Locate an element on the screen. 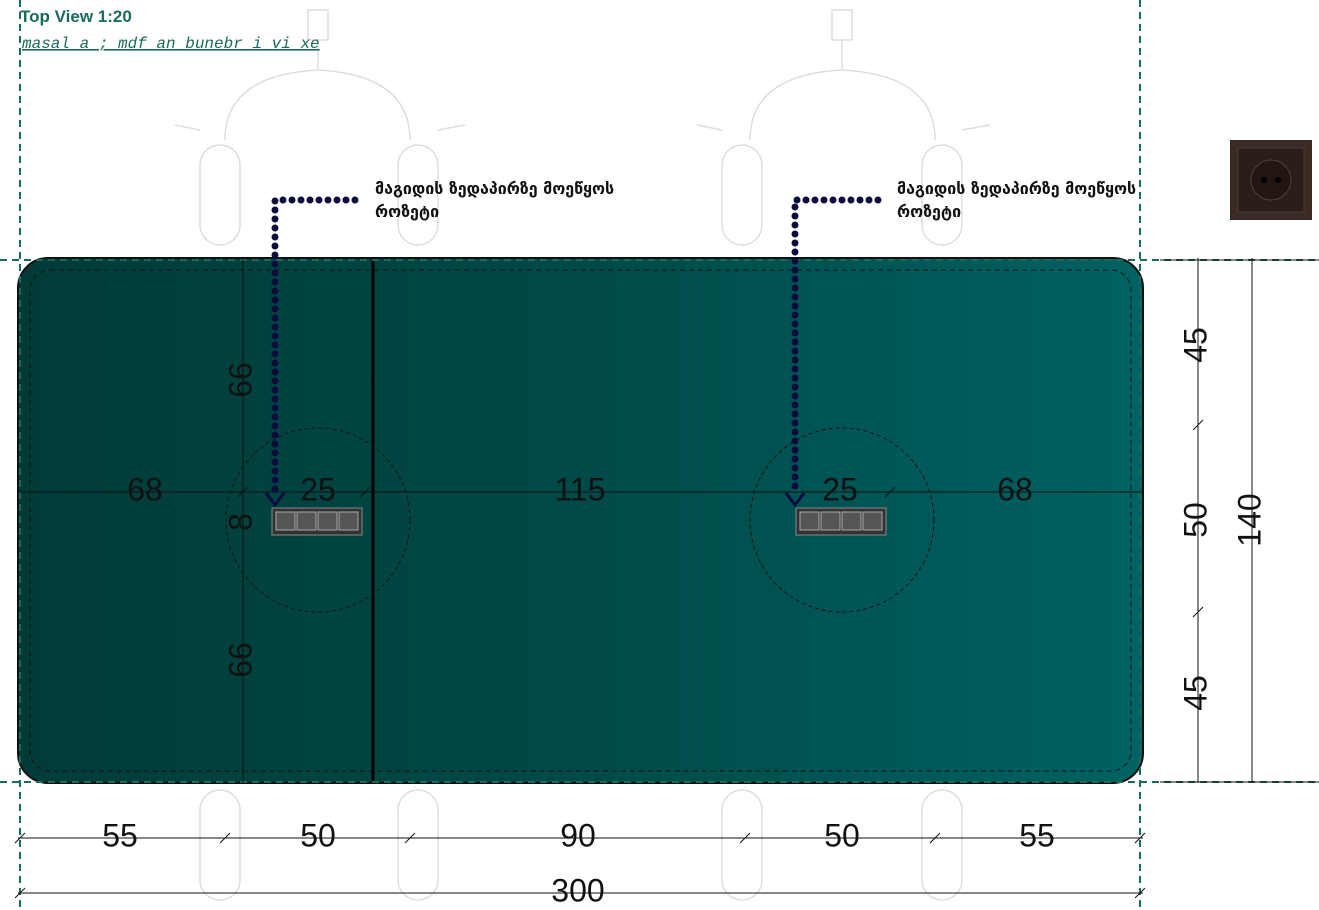 This screenshot has width=1319, height=910. title: Top View 1:20 is located at coordinates (76, 16).